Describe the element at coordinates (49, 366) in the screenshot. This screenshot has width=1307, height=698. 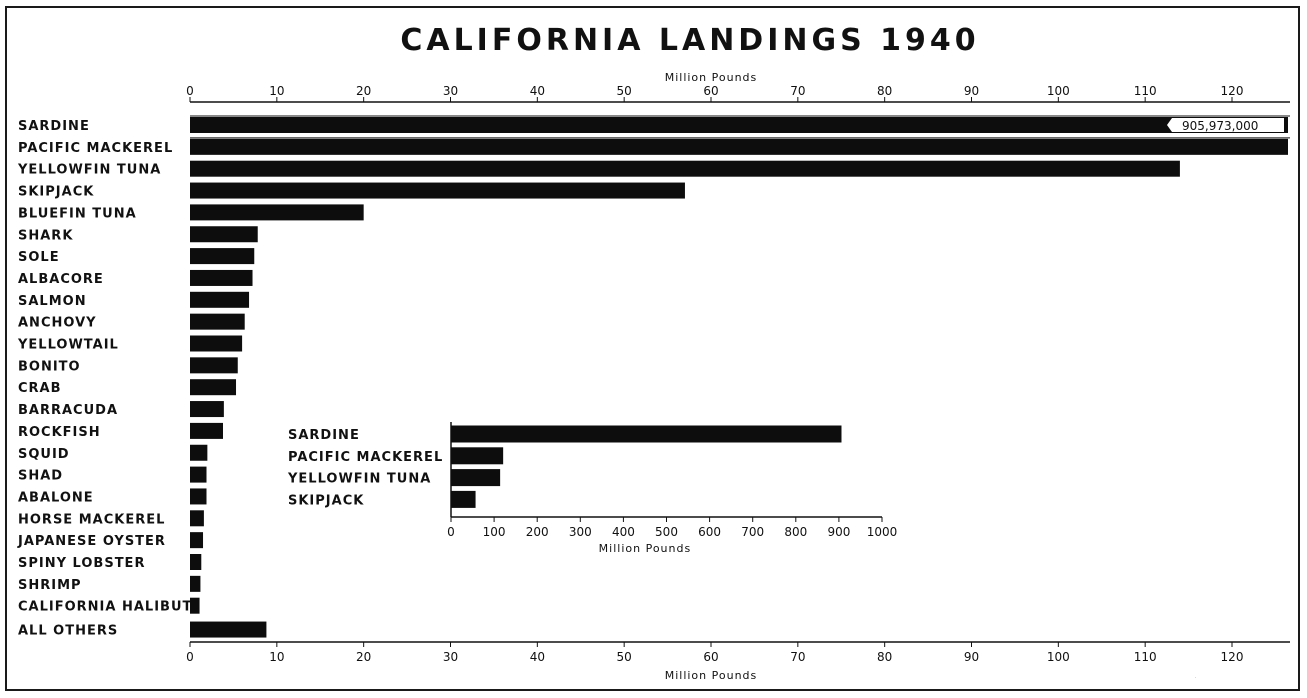
I see `category-label: BONITO` at that location.